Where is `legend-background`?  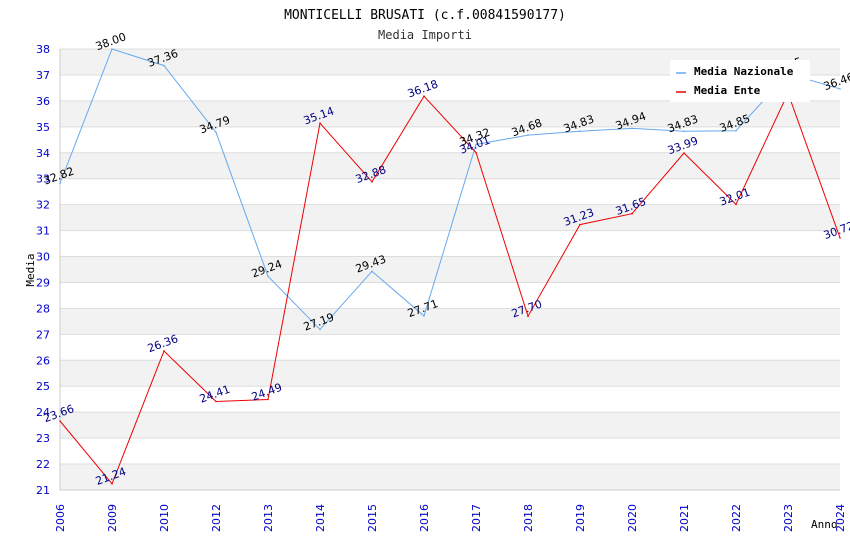
legend-background is located at coordinates (740, 81).